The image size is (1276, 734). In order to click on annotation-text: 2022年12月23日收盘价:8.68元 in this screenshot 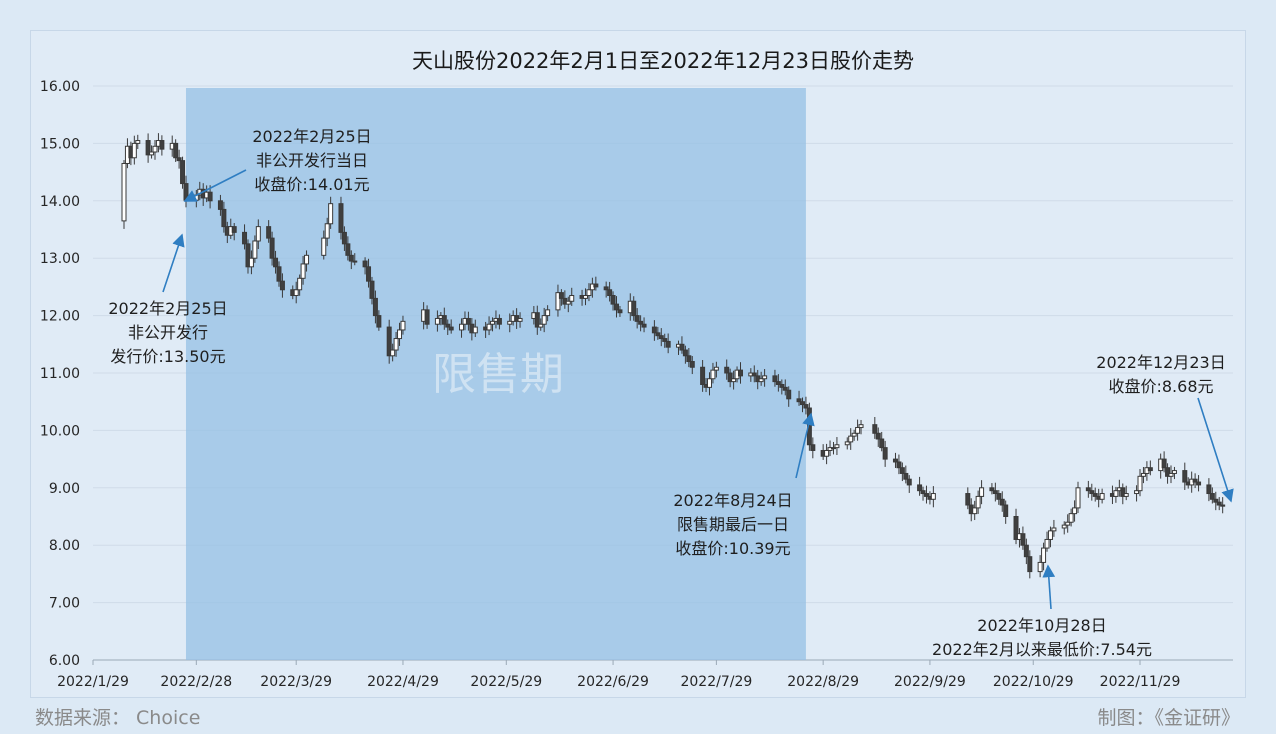, I will do `click(1160, 374)`.